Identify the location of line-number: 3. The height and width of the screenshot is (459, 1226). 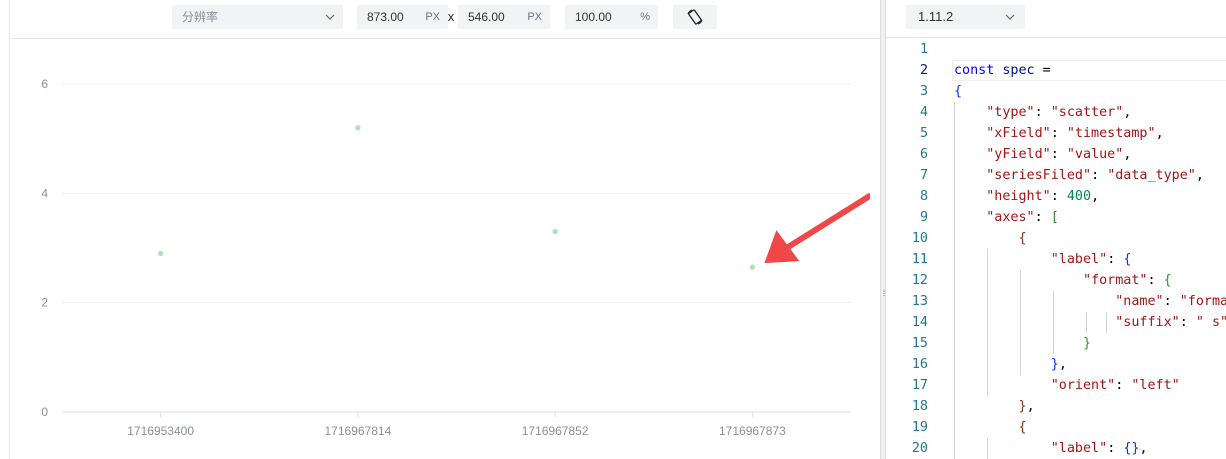
(923, 91).